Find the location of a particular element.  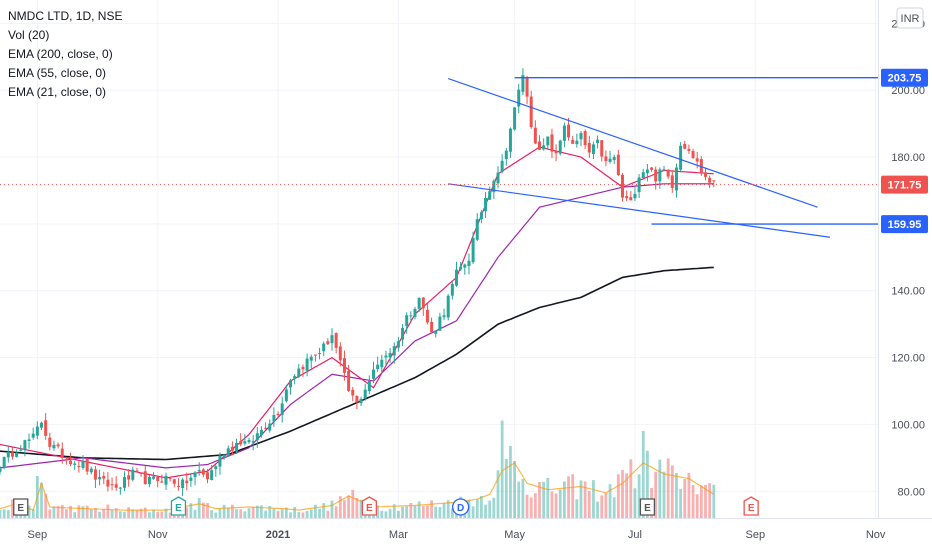

event-marker-green: E is located at coordinates (178, 506).